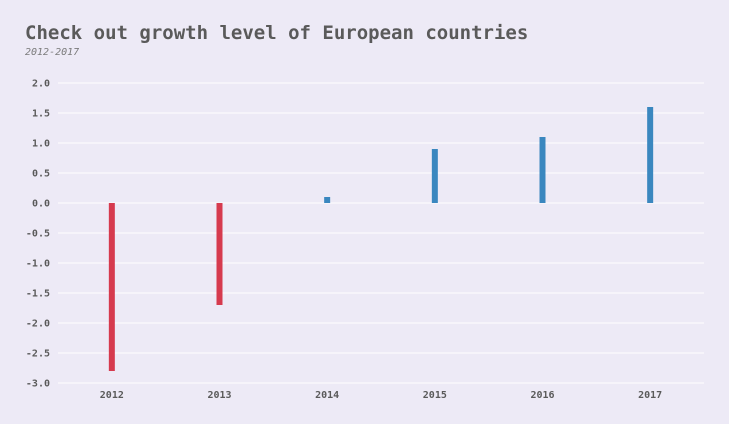  Describe the element at coordinates (381, 395) in the screenshot. I see `x-axis: 2012 2013 2014 2015 2016 2017` at that location.